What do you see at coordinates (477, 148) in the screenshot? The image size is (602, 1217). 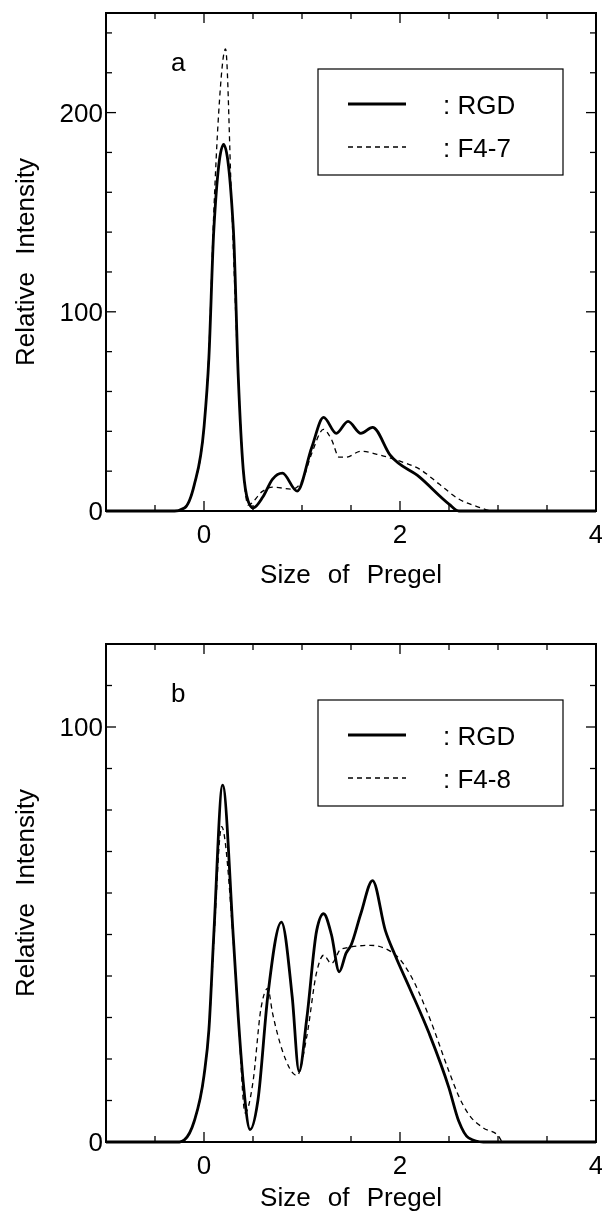 I see `legend-label: : F4-7` at bounding box center [477, 148].